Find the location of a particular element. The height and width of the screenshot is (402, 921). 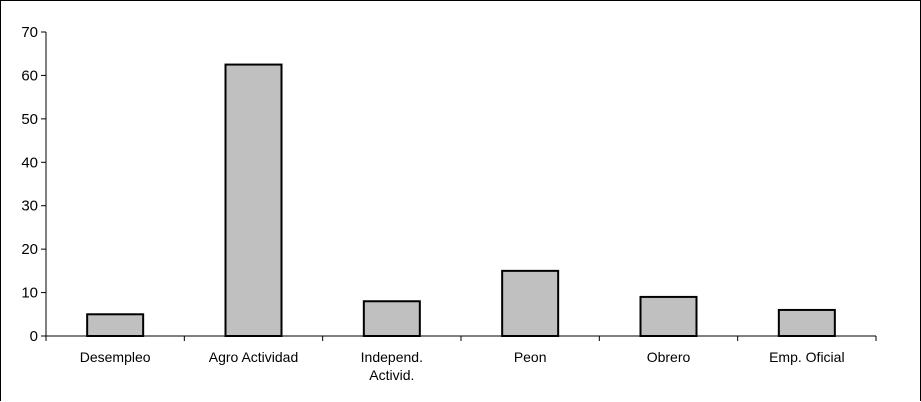

x-category-label: Emp. Oficial is located at coordinates (806, 357).